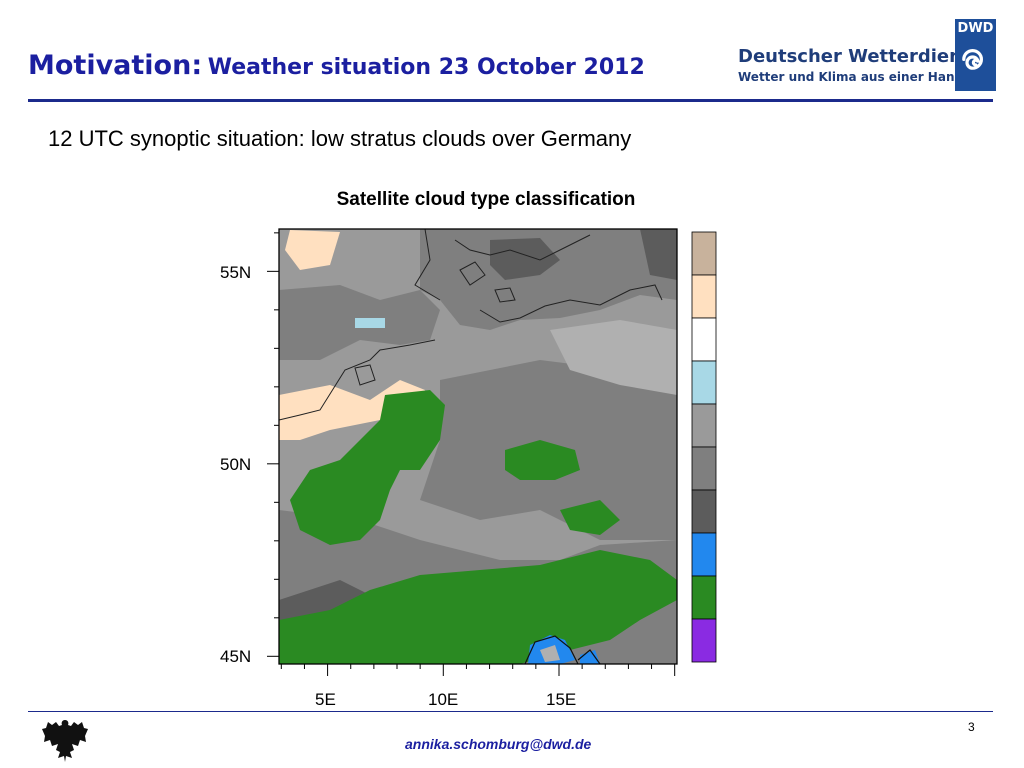 This screenshot has width=1024, height=768. What do you see at coordinates (561, 699) in the screenshot?
I see `lon-tick-label: 15E` at bounding box center [561, 699].